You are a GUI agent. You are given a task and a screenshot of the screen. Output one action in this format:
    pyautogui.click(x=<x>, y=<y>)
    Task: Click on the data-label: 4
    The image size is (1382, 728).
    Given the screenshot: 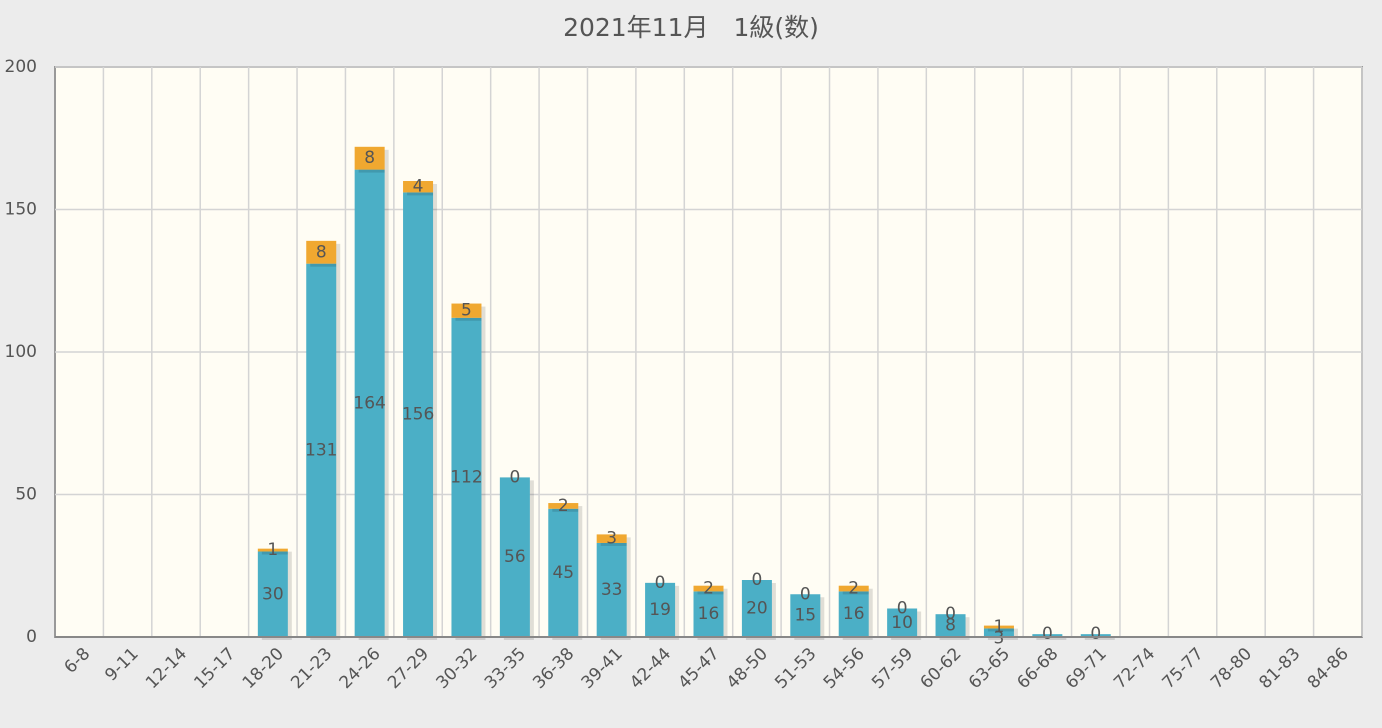 What is the action you would take?
    pyautogui.click(x=418, y=187)
    